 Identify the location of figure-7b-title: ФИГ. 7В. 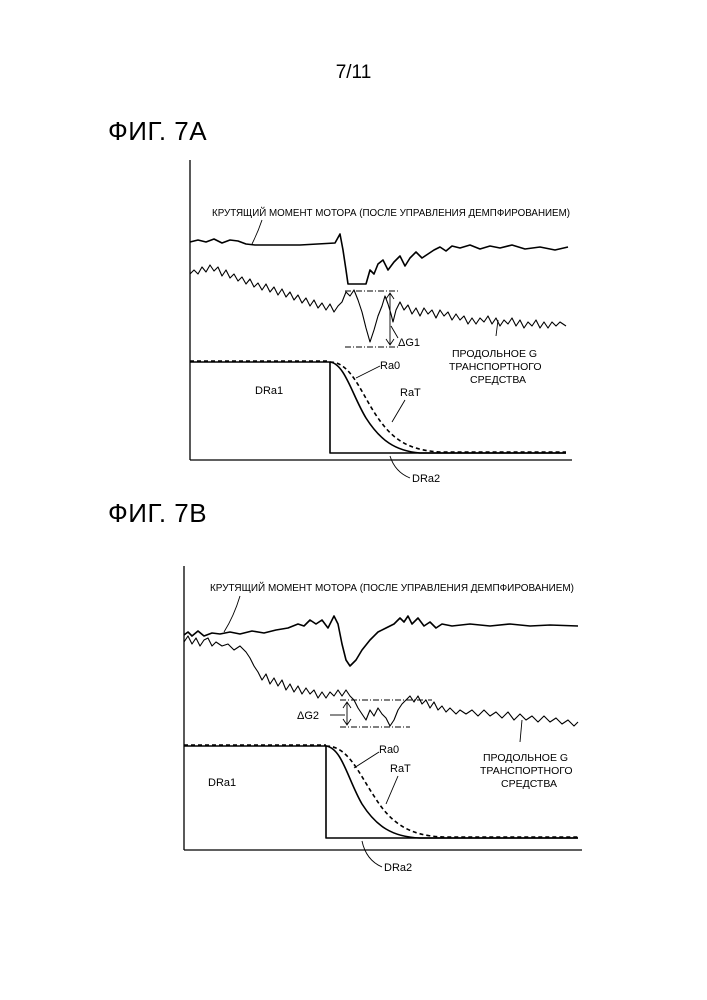
(157, 513).